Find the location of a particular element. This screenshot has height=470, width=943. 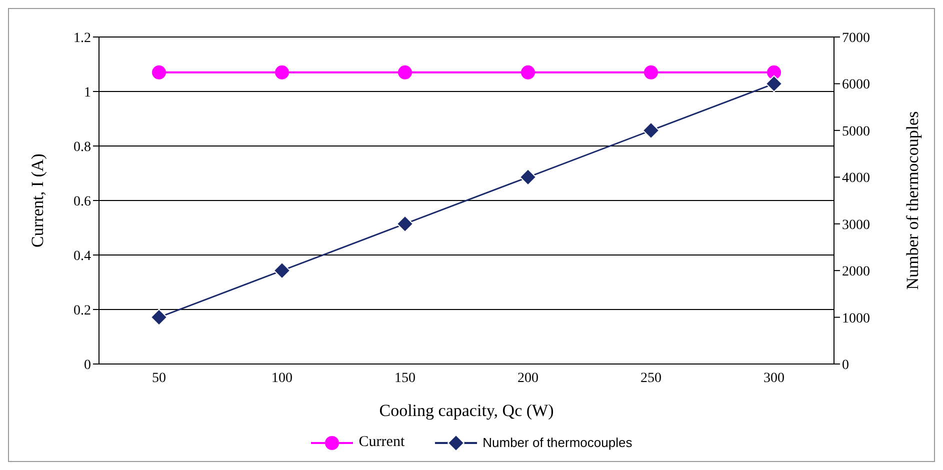

x-tick-label: 100 is located at coordinates (282, 378).